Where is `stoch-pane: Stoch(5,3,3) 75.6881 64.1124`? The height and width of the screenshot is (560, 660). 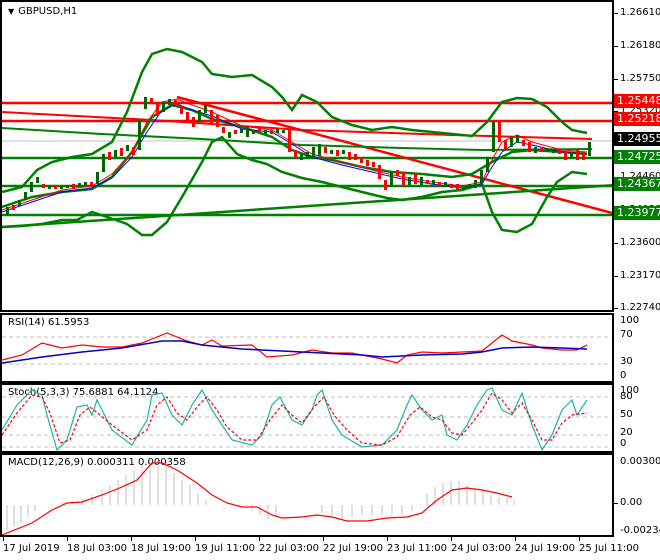 stoch-pane: Stoch(5,3,3) 75.6881 64.1124 is located at coordinates (307, 418).